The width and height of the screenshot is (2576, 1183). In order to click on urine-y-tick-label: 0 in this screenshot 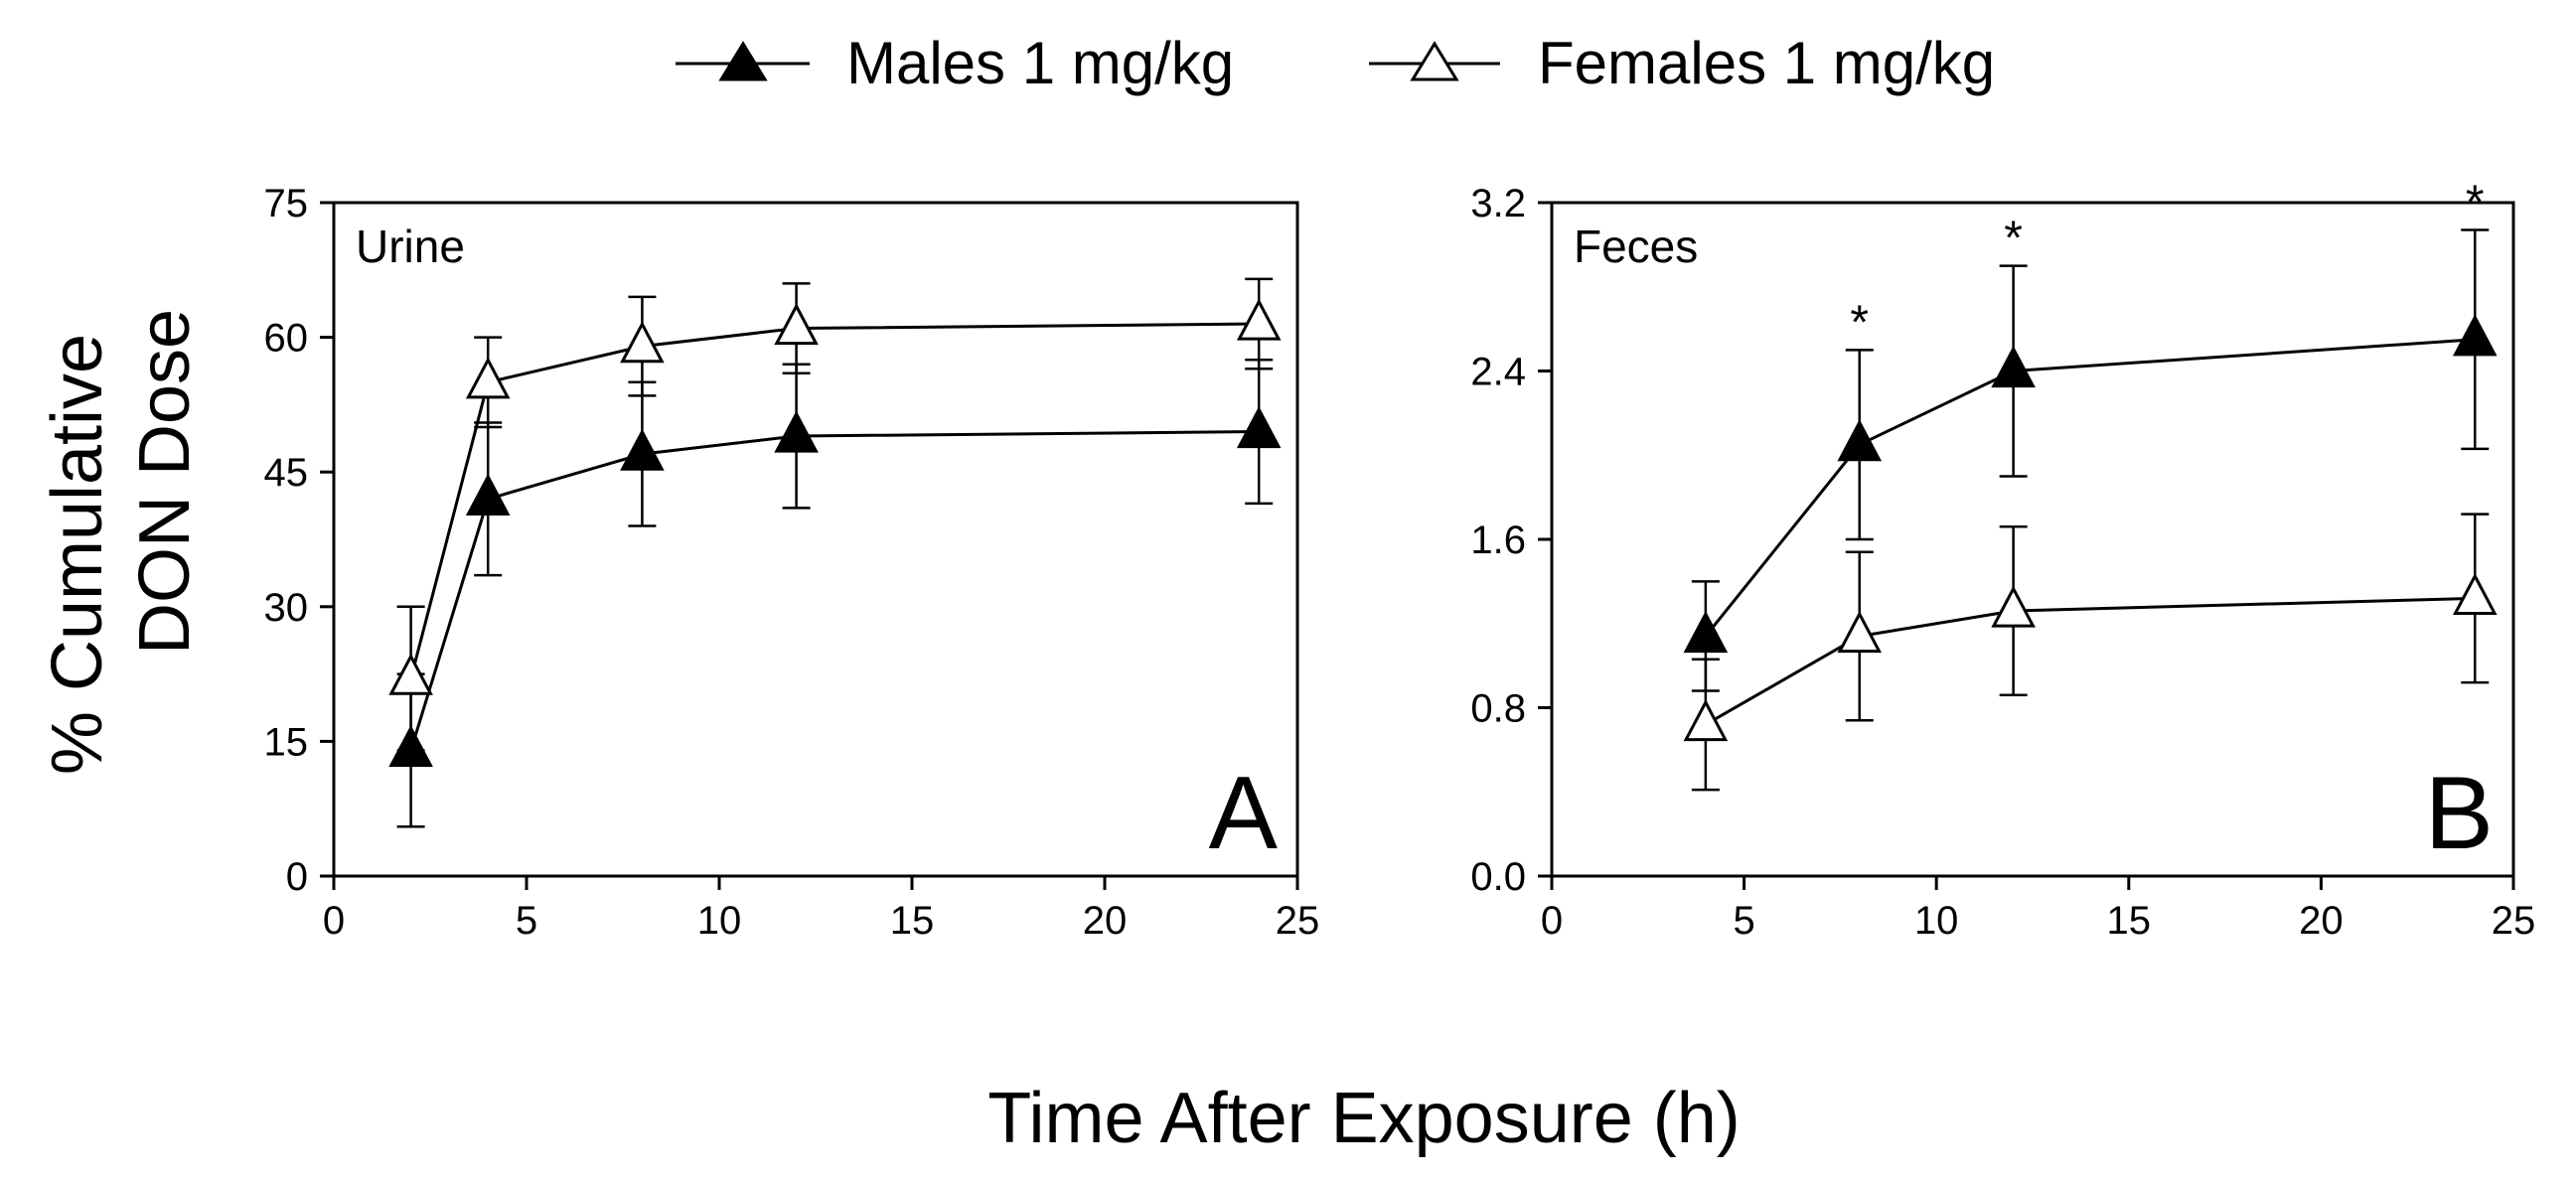, I will do `click(297, 877)`.